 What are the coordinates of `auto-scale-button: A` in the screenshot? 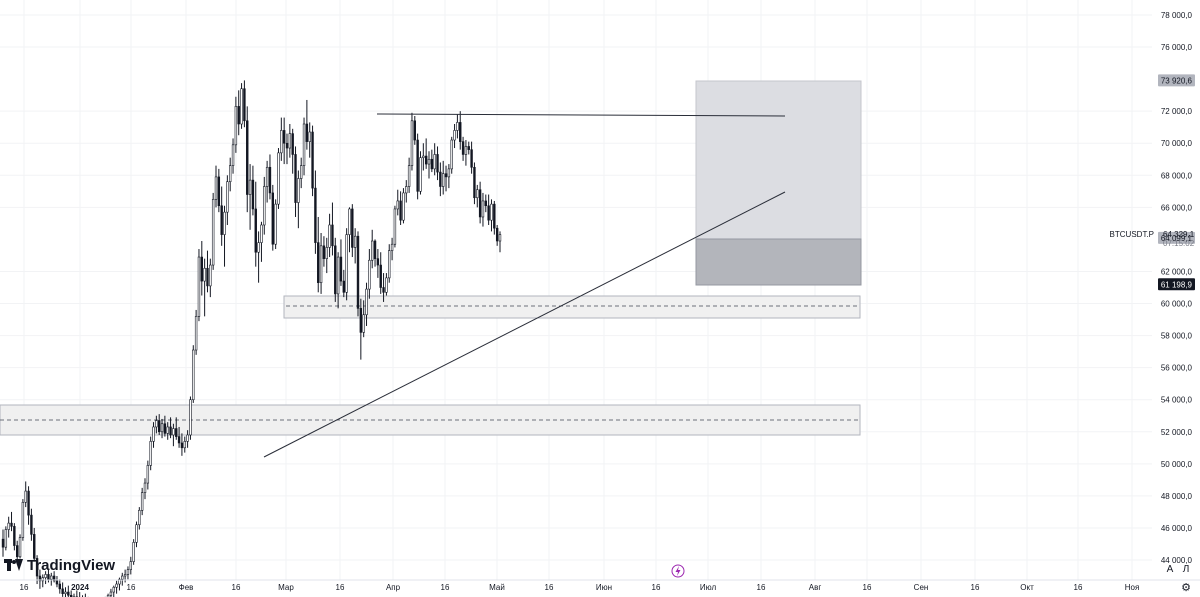 It's located at (1170, 569).